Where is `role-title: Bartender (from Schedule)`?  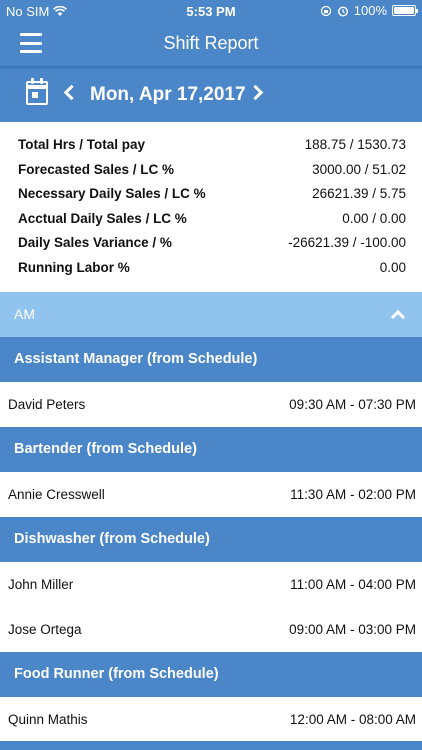 role-title: Bartender (from Schedule) is located at coordinates (105, 449).